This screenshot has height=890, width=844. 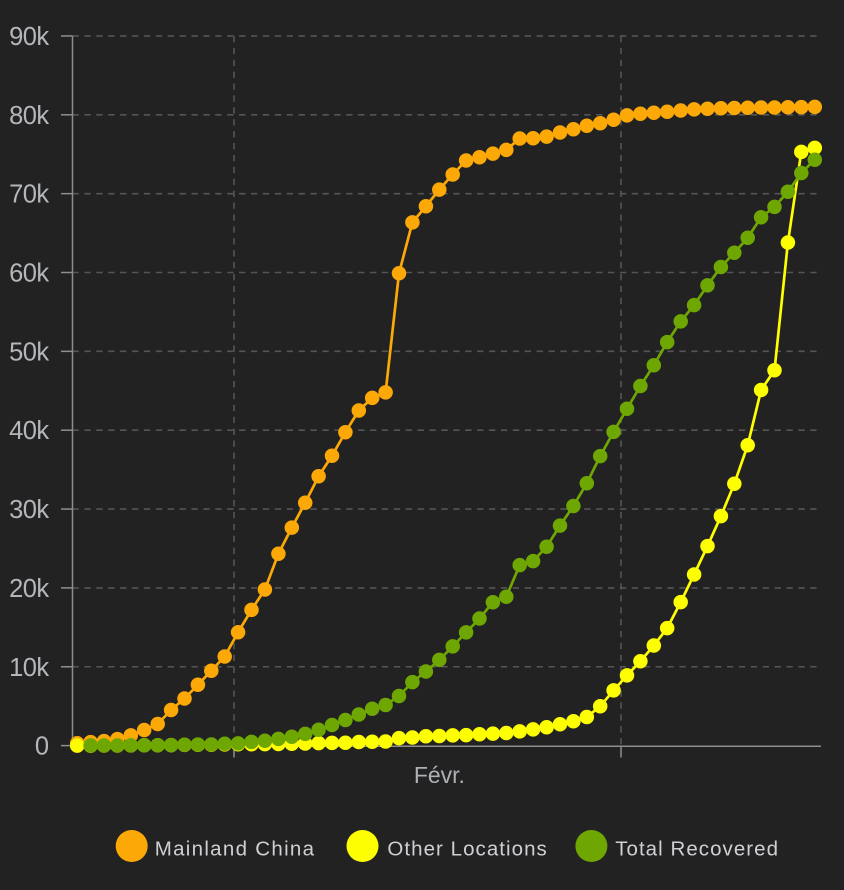 I want to click on svg-text: 30k, so click(x=29, y=510).